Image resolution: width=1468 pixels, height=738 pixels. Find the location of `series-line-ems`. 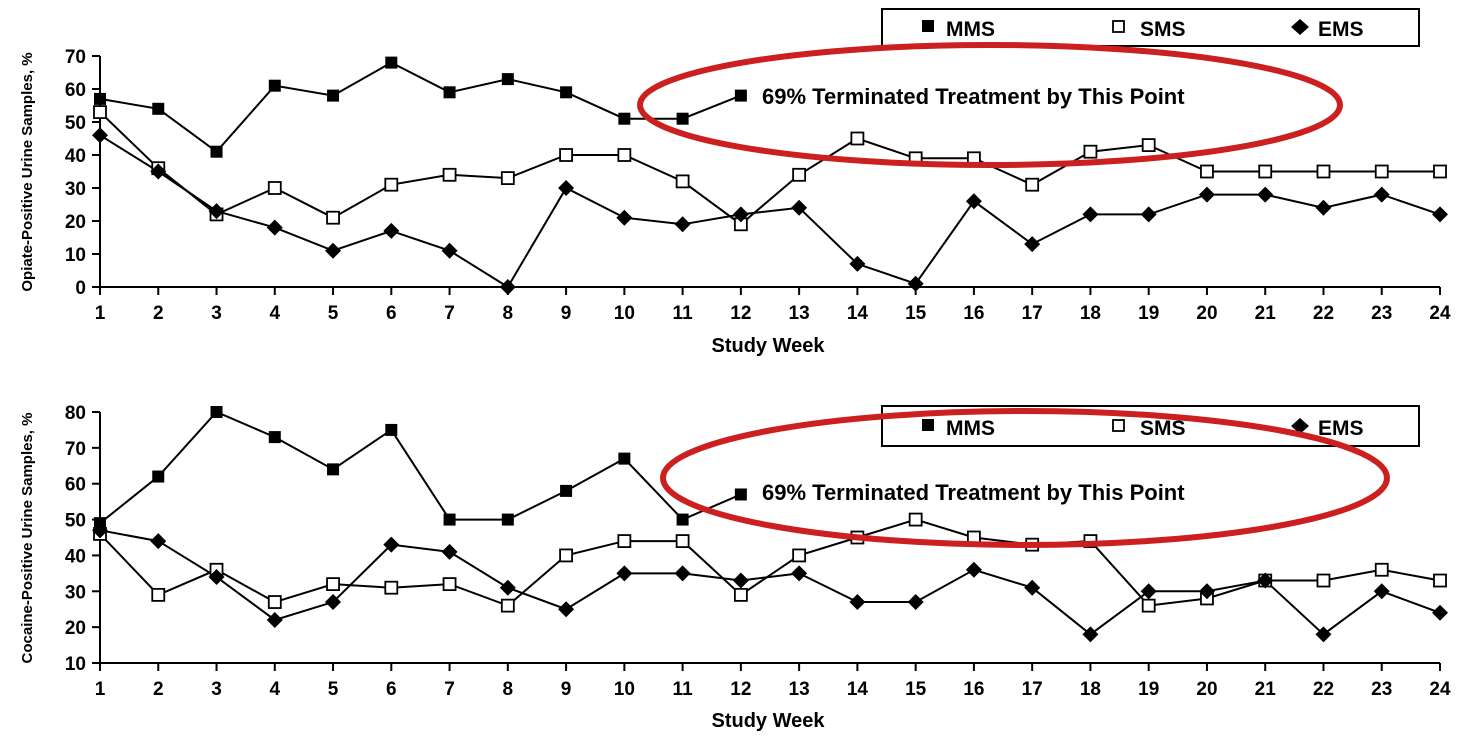

series-line-ems is located at coordinates (770, 582).